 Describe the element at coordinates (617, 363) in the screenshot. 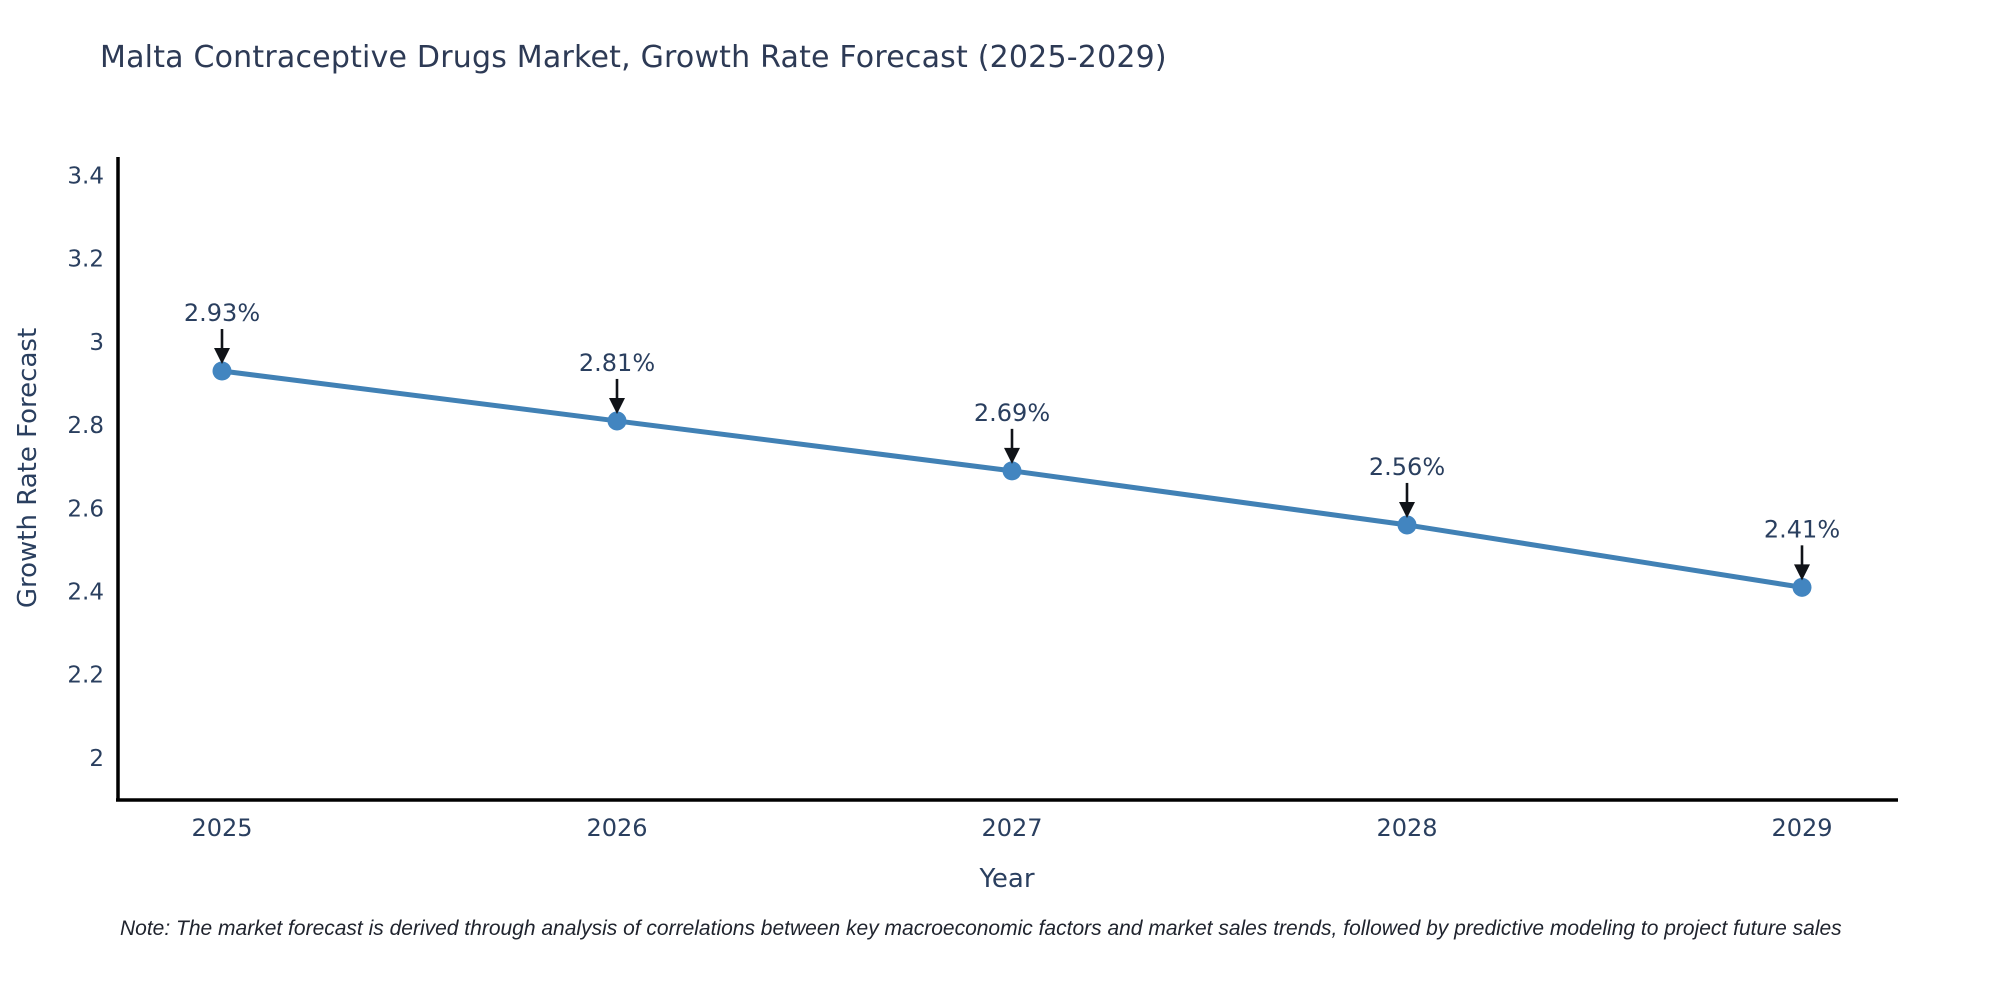

I see `point-annotation-label: 2.81%` at that location.